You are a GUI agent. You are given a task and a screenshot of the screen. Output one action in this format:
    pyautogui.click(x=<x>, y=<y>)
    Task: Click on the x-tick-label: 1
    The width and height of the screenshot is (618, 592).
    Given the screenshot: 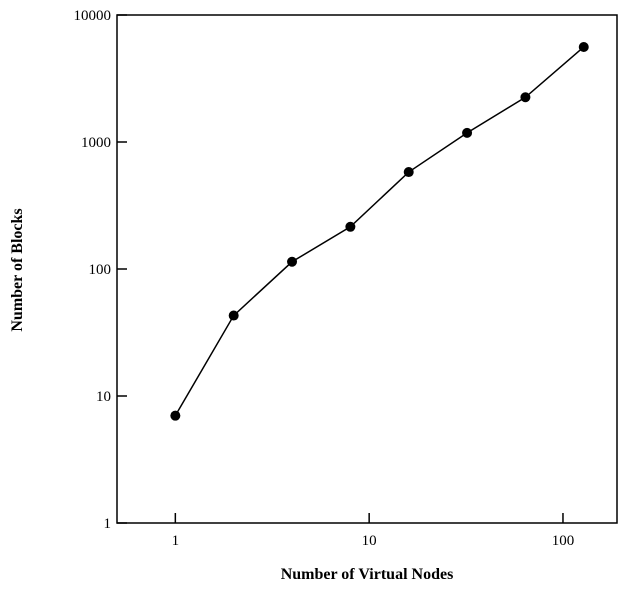 What is the action you would take?
    pyautogui.click(x=176, y=541)
    